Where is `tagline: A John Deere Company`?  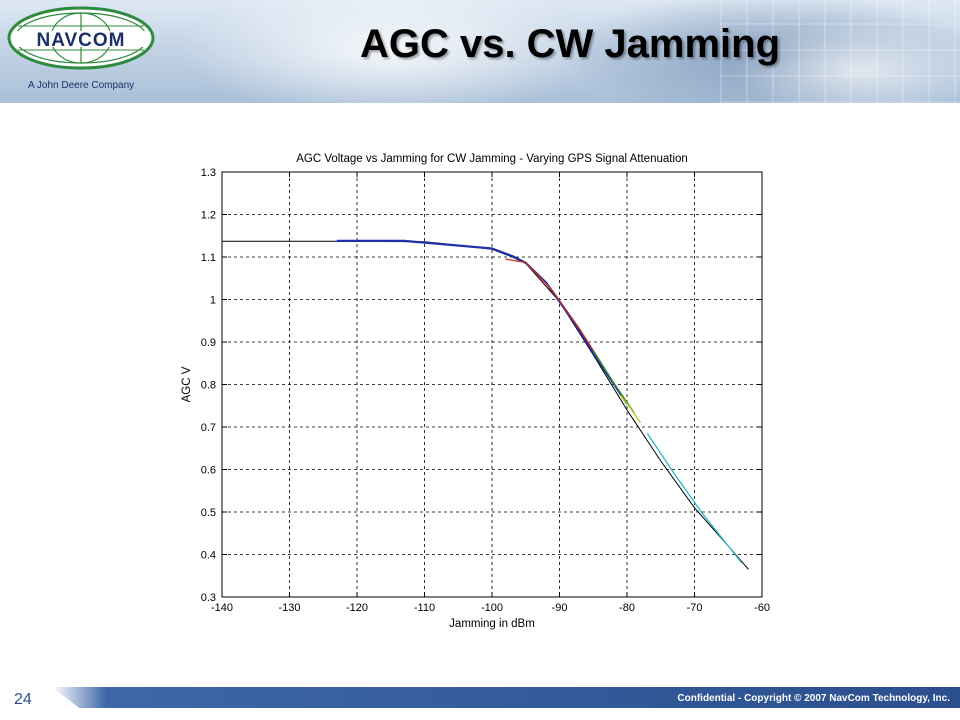
tagline: A John Deere Company is located at coordinates (81, 85).